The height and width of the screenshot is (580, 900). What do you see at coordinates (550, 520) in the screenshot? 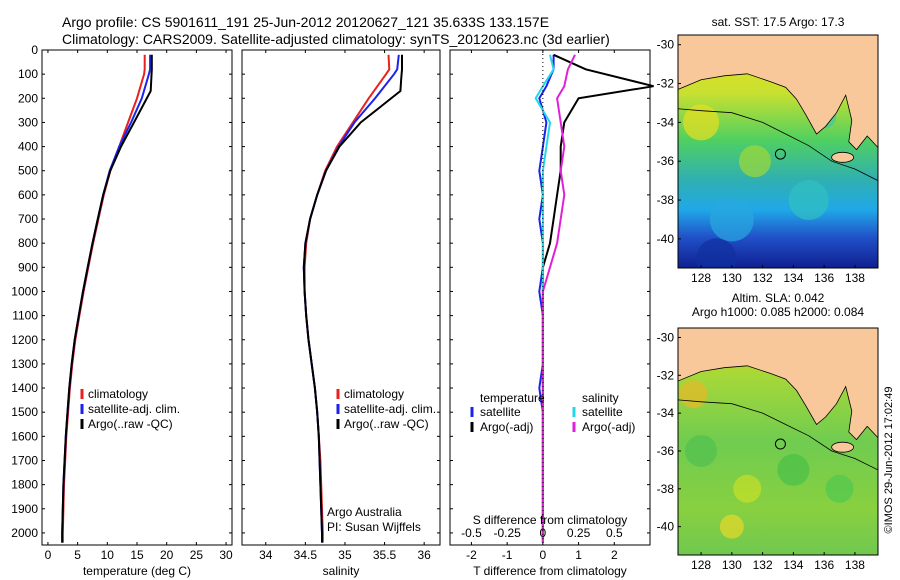
I see `secondary-axis-label: S difference from climatology` at bounding box center [550, 520].